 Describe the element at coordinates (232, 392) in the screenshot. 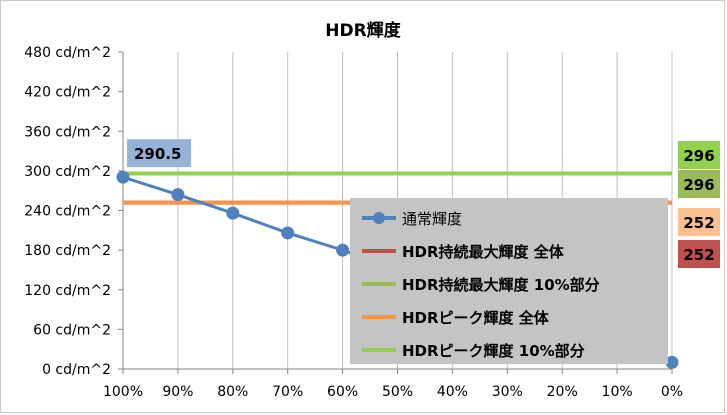

I see `x-tick-label: 80%` at that location.